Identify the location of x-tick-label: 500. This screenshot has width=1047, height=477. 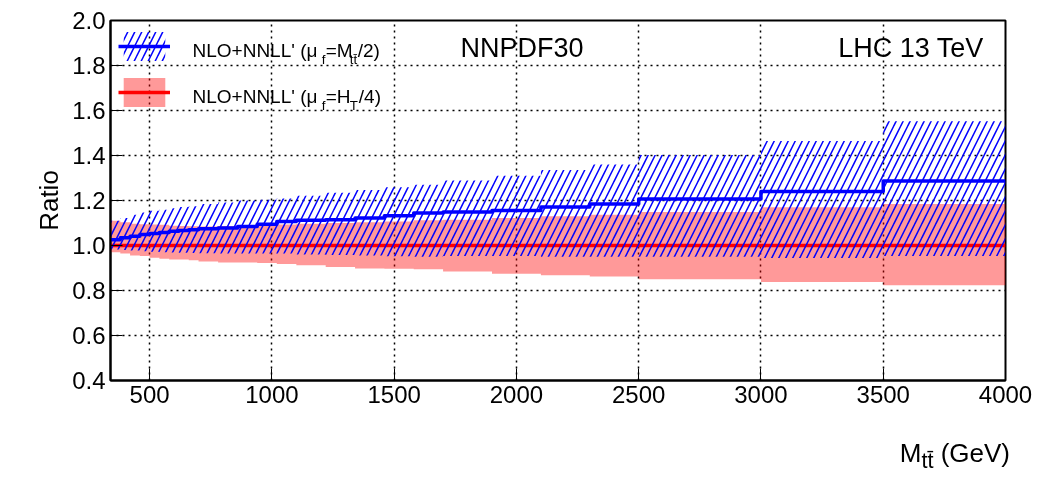
(149, 394).